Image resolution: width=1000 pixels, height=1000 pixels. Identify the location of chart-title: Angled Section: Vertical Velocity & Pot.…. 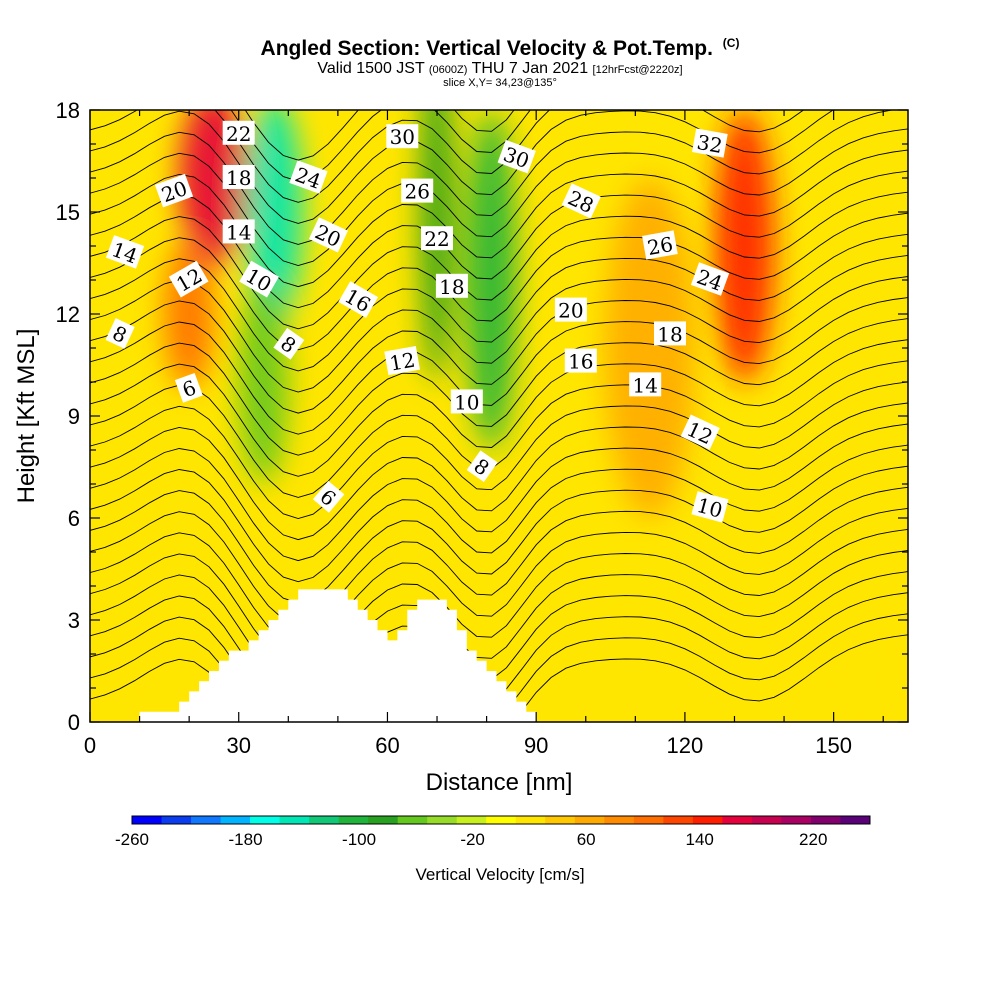
(500, 48).